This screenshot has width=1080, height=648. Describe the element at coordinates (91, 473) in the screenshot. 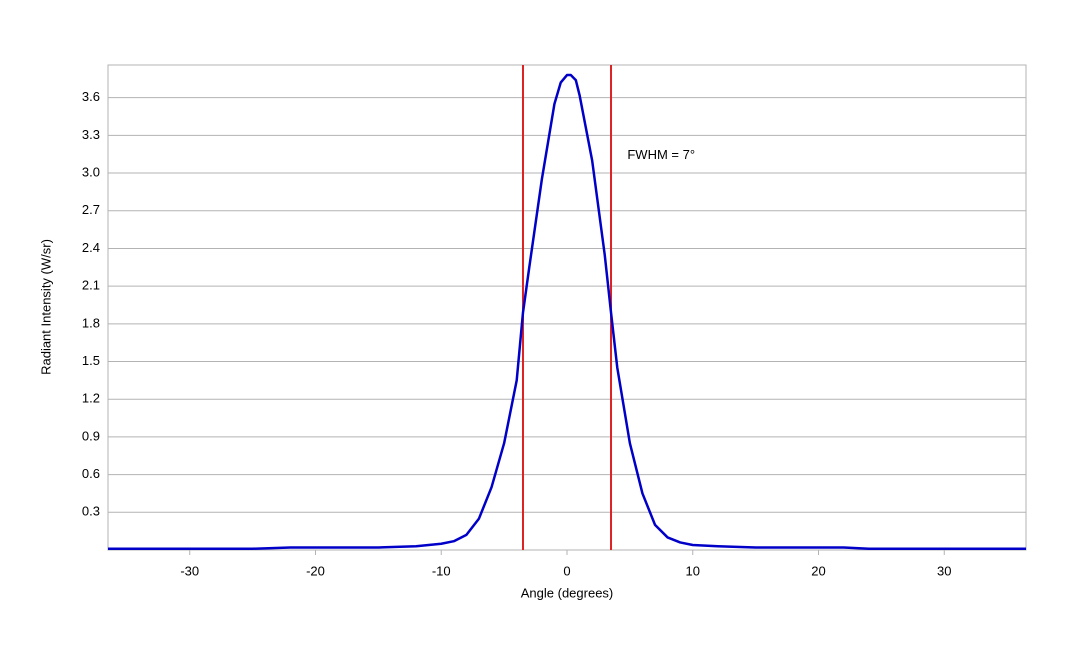

I see `y-tick-label: 0.6` at that location.